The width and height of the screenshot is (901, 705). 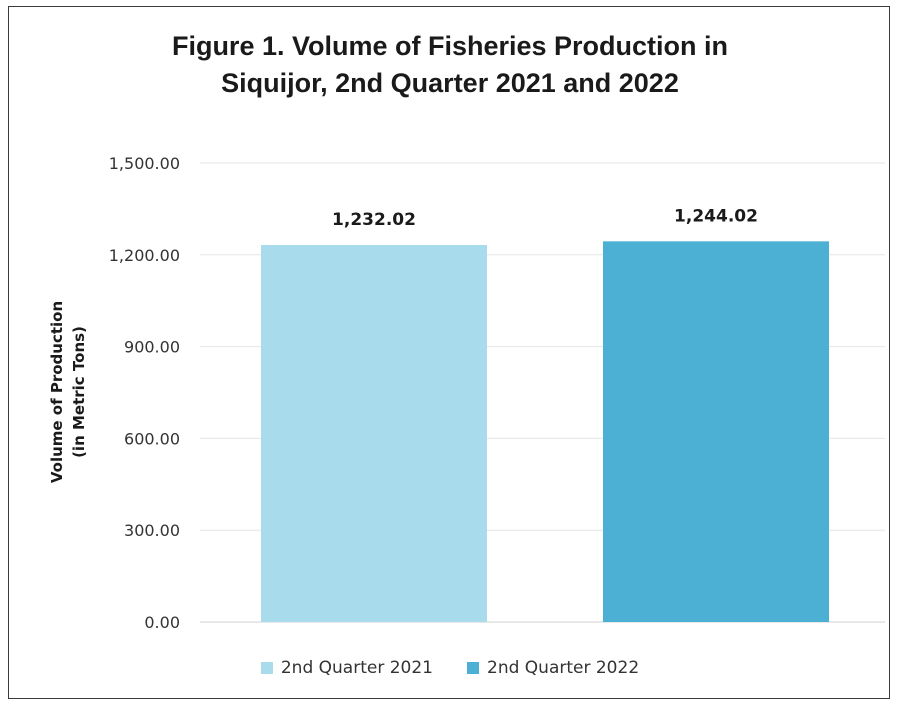 What do you see at coordinates (152, 438) in the screenshot?
I see `y-tick-label: 600.00` at bounding box center [152, 438].